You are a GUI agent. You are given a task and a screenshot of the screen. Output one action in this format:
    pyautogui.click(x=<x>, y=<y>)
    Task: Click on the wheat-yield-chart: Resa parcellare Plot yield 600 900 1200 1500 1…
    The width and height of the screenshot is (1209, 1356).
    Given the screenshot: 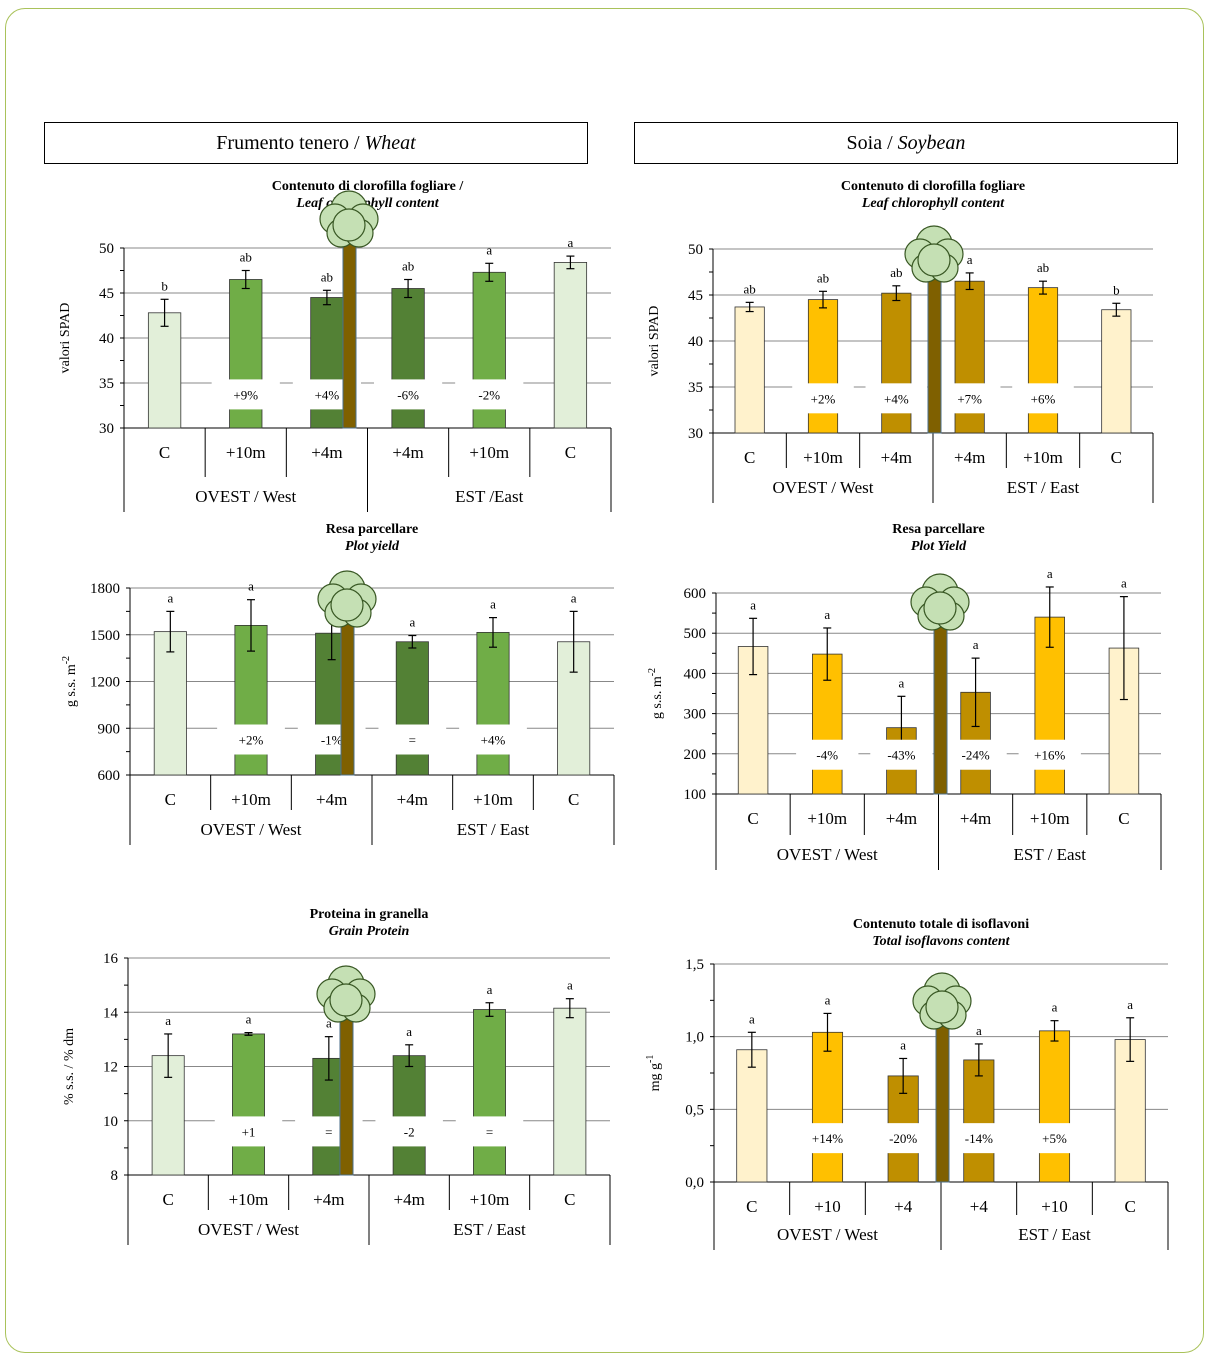 What is the action you would take?
    pyautogui.click(x=338, y=683)
    